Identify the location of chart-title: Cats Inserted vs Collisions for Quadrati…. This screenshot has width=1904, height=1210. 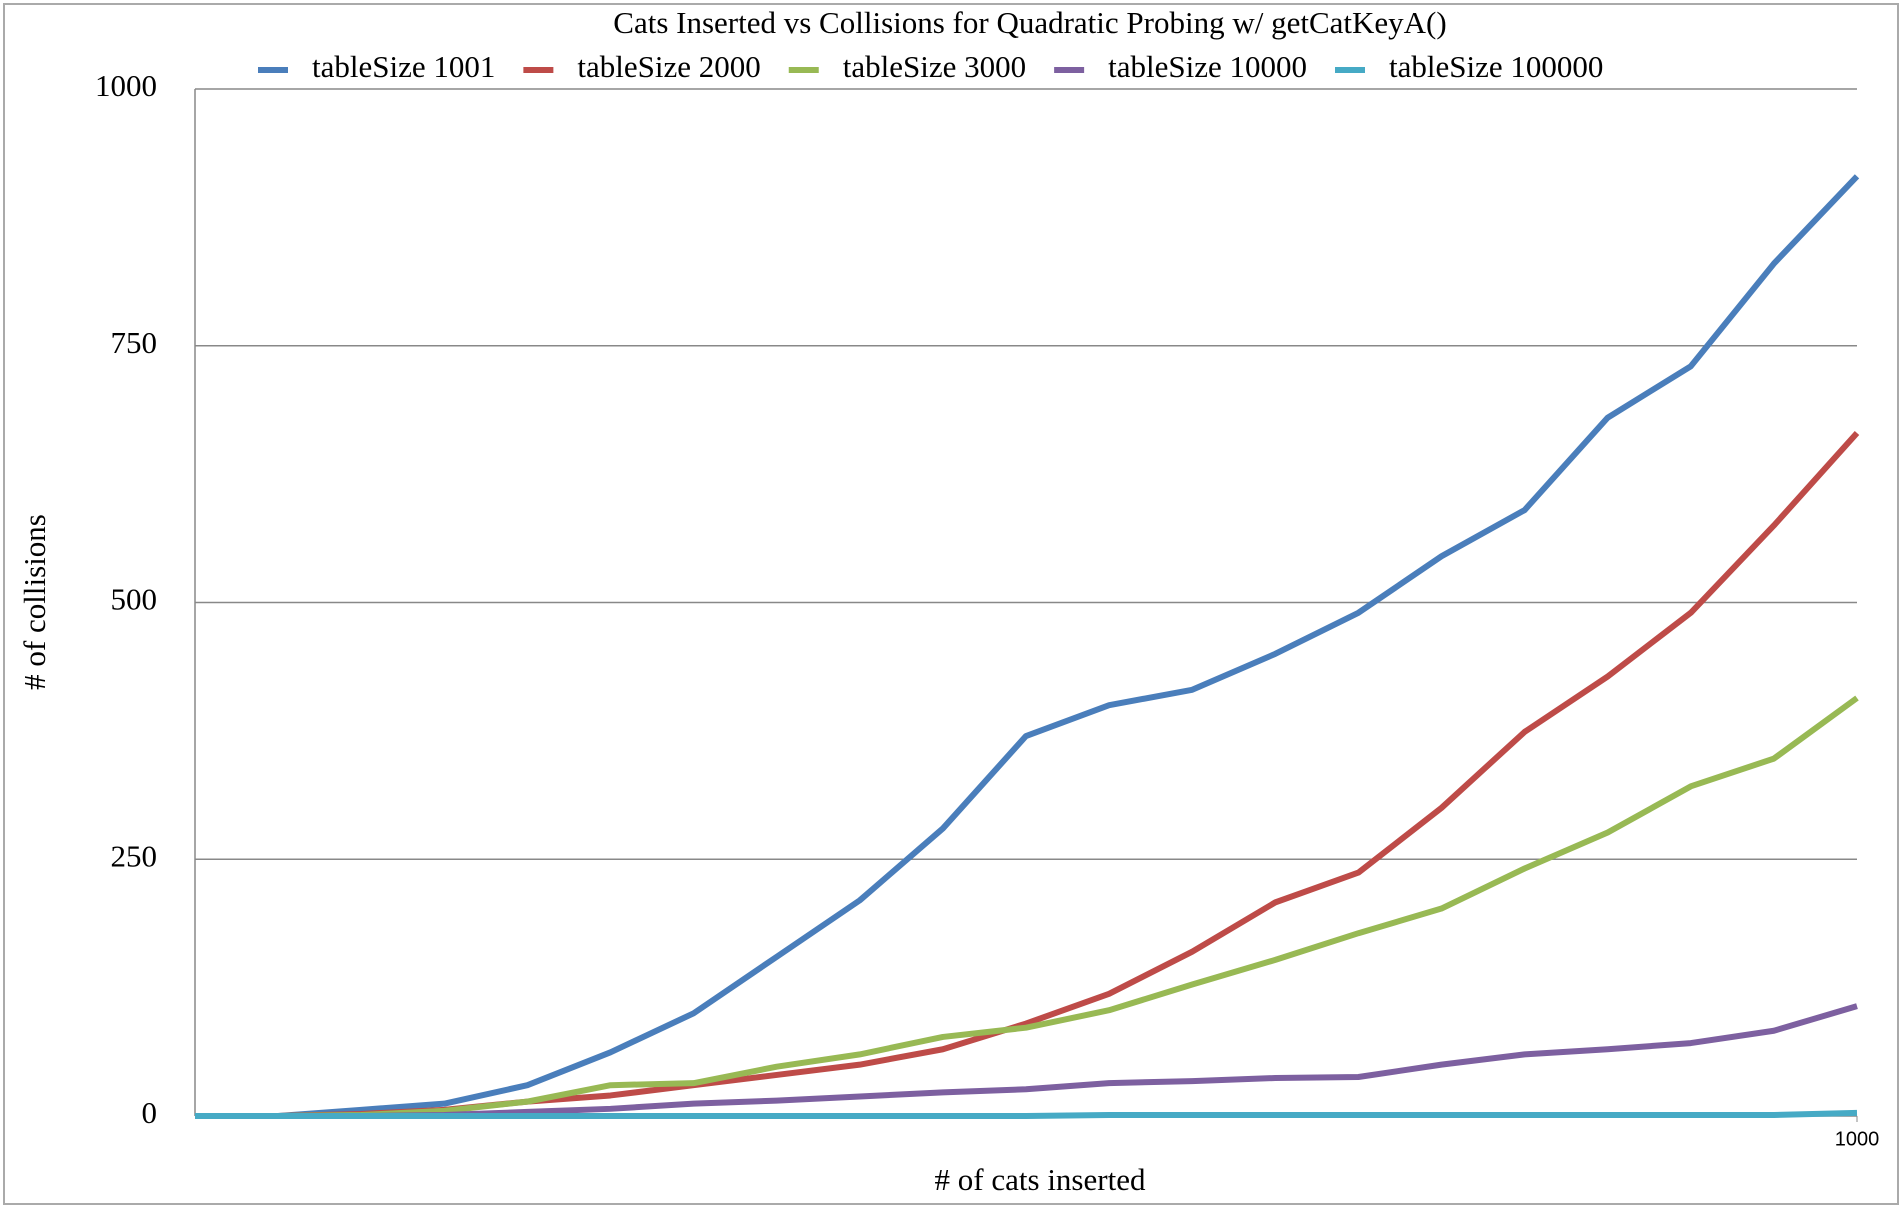
(1029, 22).